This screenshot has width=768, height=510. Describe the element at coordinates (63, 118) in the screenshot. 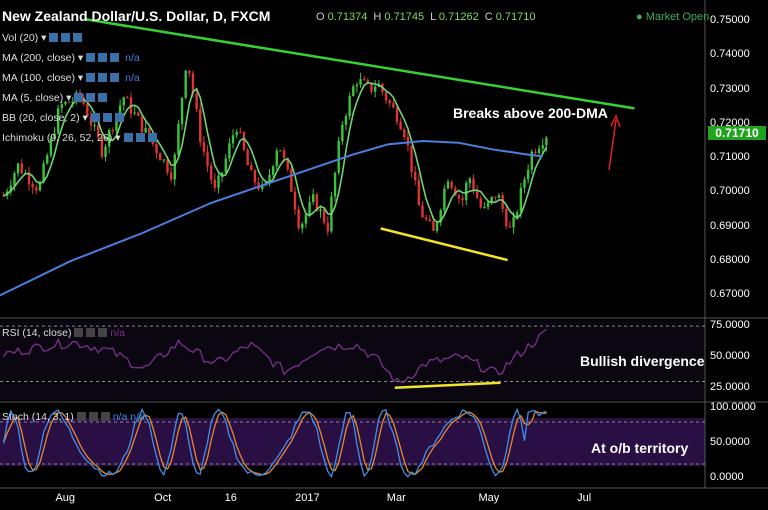

I see `indicator-row: BB (20, close, 2) ▾` at that location.